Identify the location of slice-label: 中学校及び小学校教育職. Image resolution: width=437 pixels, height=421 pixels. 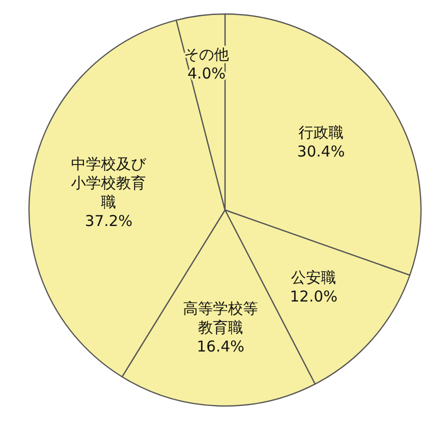
(109, 182).